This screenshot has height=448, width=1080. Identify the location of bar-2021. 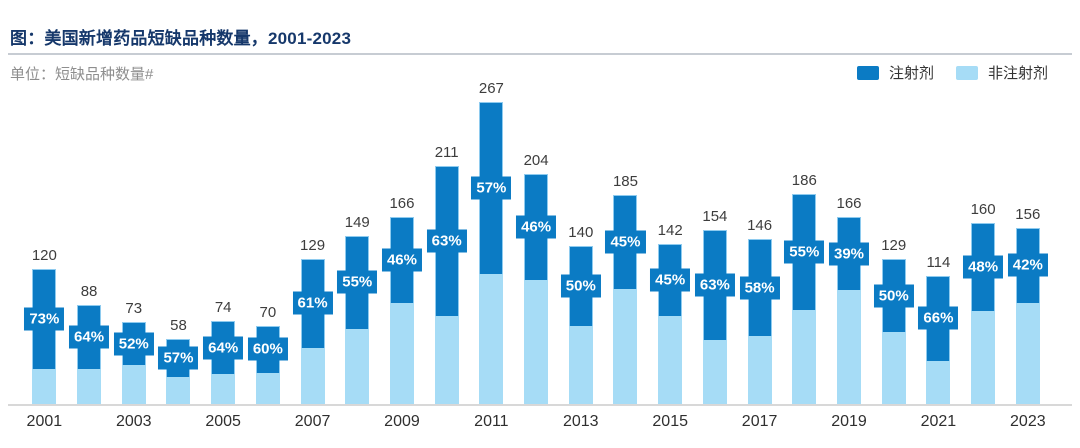
(938, 340).